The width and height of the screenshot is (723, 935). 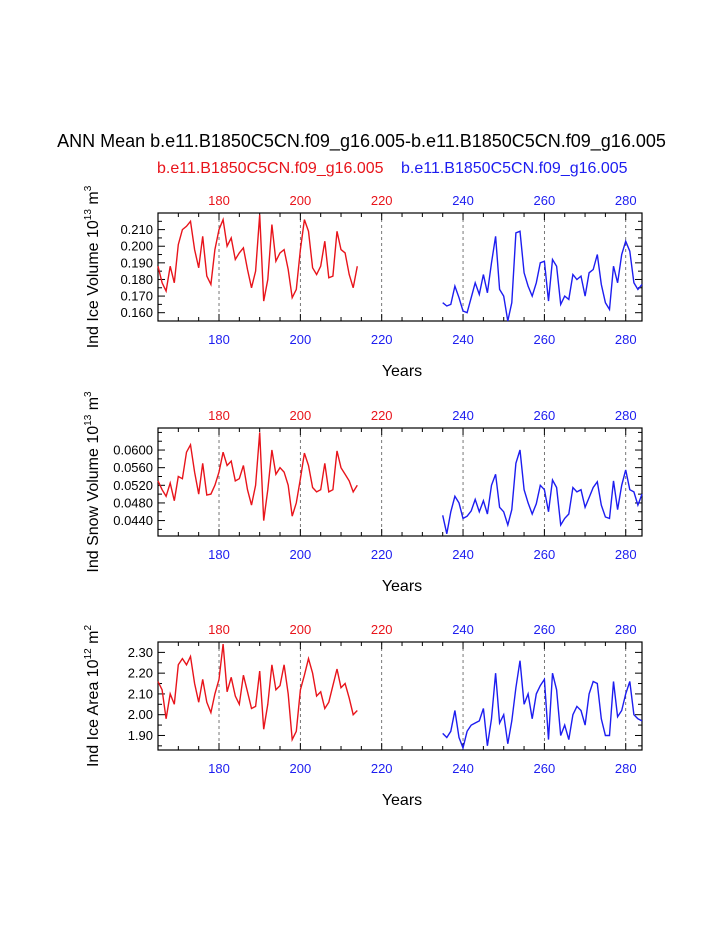 What do you see at coordinates (140, 693) in the screenshot?
I see `y-tick-label: 2.10` at bounding box center [140, 693].